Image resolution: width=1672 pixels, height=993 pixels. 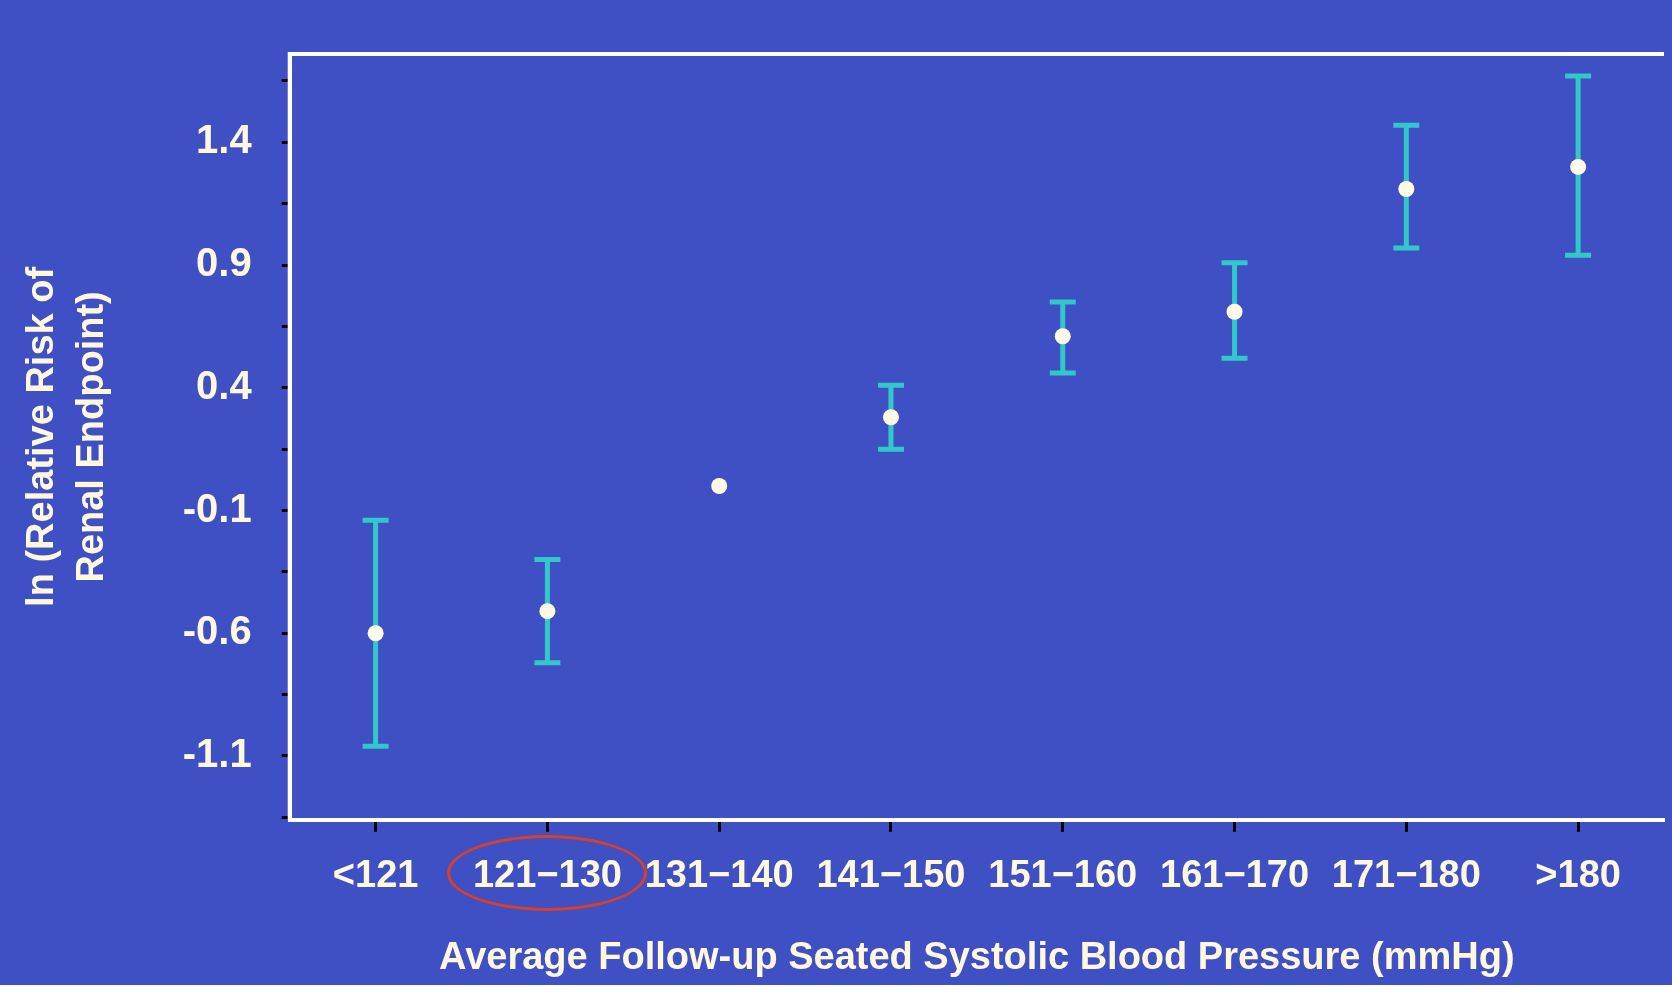 What do you see at coordinates (224, 262) in the screenshot?
I see `y-tick-label: 0.9` at bounding box center [224, 262].